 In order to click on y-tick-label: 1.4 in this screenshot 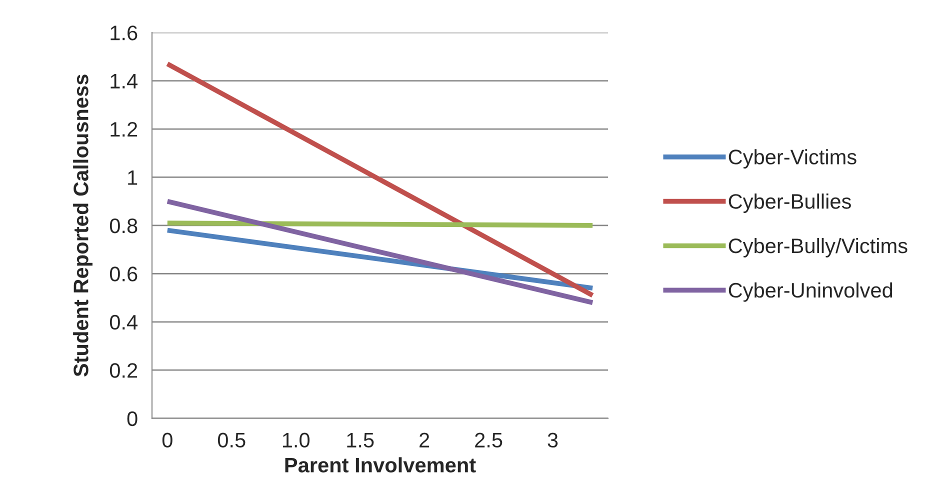, I will do `click(124, 81)`.